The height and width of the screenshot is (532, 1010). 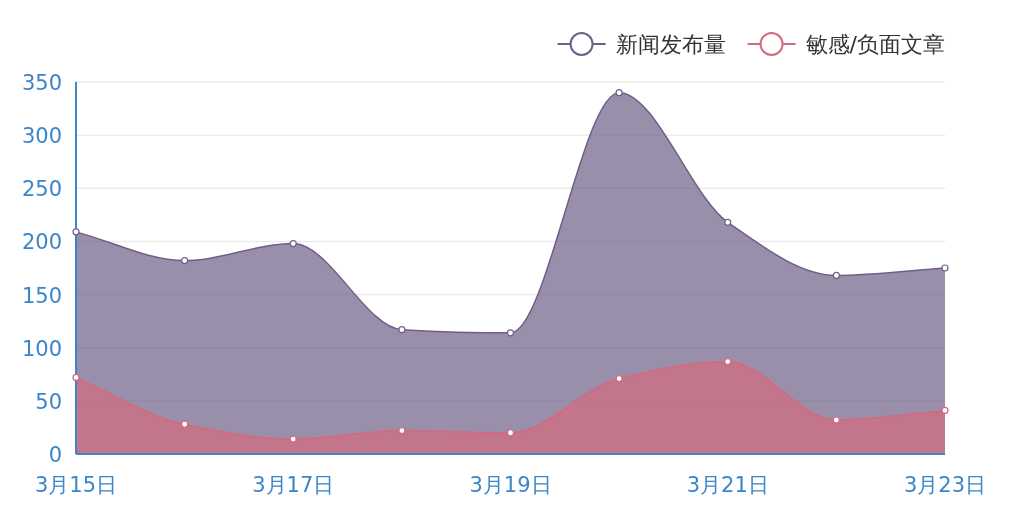 What do you see at coordinates (293, 485) in the screenshot?
I see `x-tick-label: 3月17日` at bounding box center [293, 485].